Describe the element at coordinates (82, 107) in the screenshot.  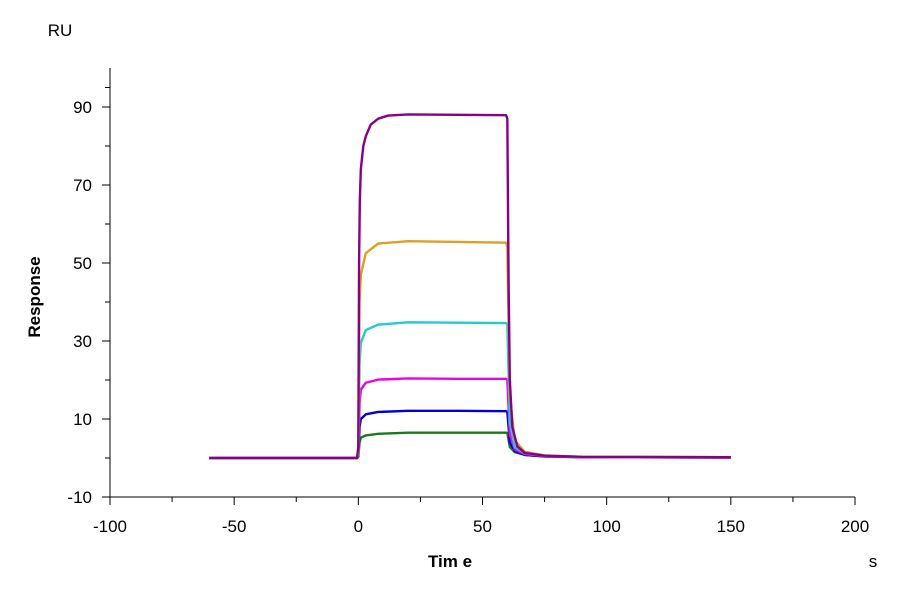
I see `y-tick-label: 90` at that location.